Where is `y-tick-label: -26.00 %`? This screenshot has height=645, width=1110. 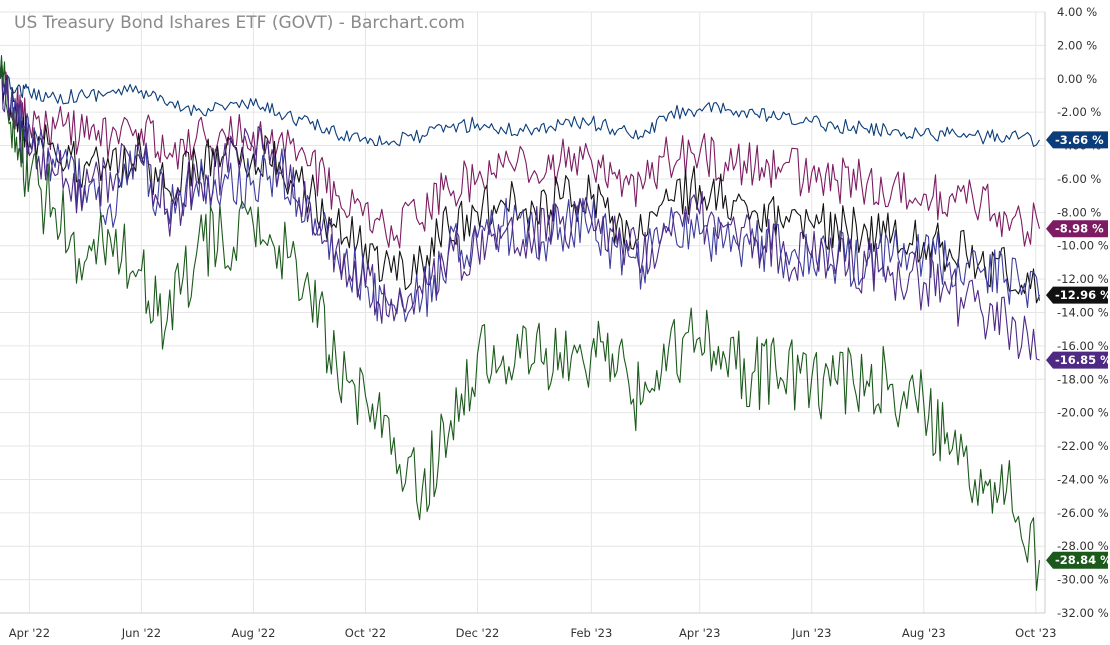 y-tick-label: -26.00 % is located at coordinates (1083, 513).